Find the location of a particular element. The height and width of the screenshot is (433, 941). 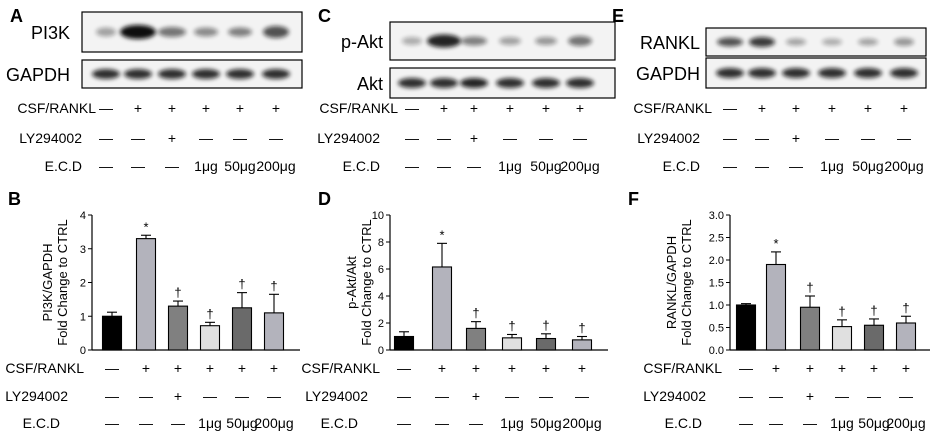

y-tick-label: 8 is located at coordinates (381, 243).